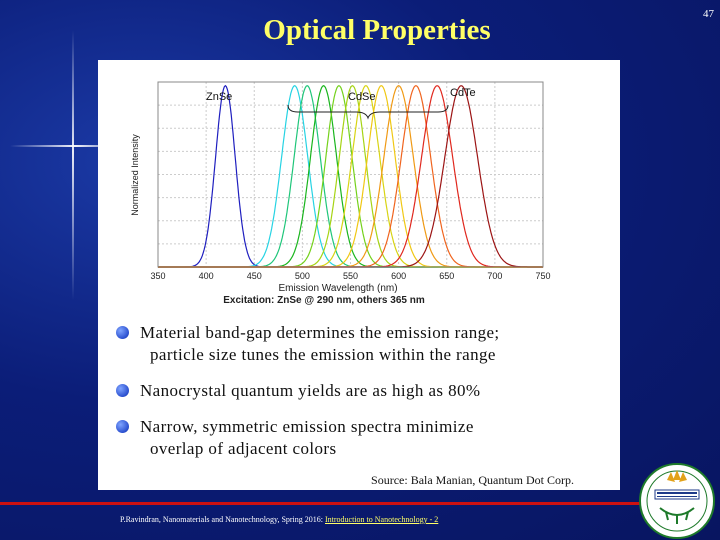  What do you see at coordinates (206, 276) in the screenshot?
I see `x-tick-label: 400` at bounding box center [206, 276].